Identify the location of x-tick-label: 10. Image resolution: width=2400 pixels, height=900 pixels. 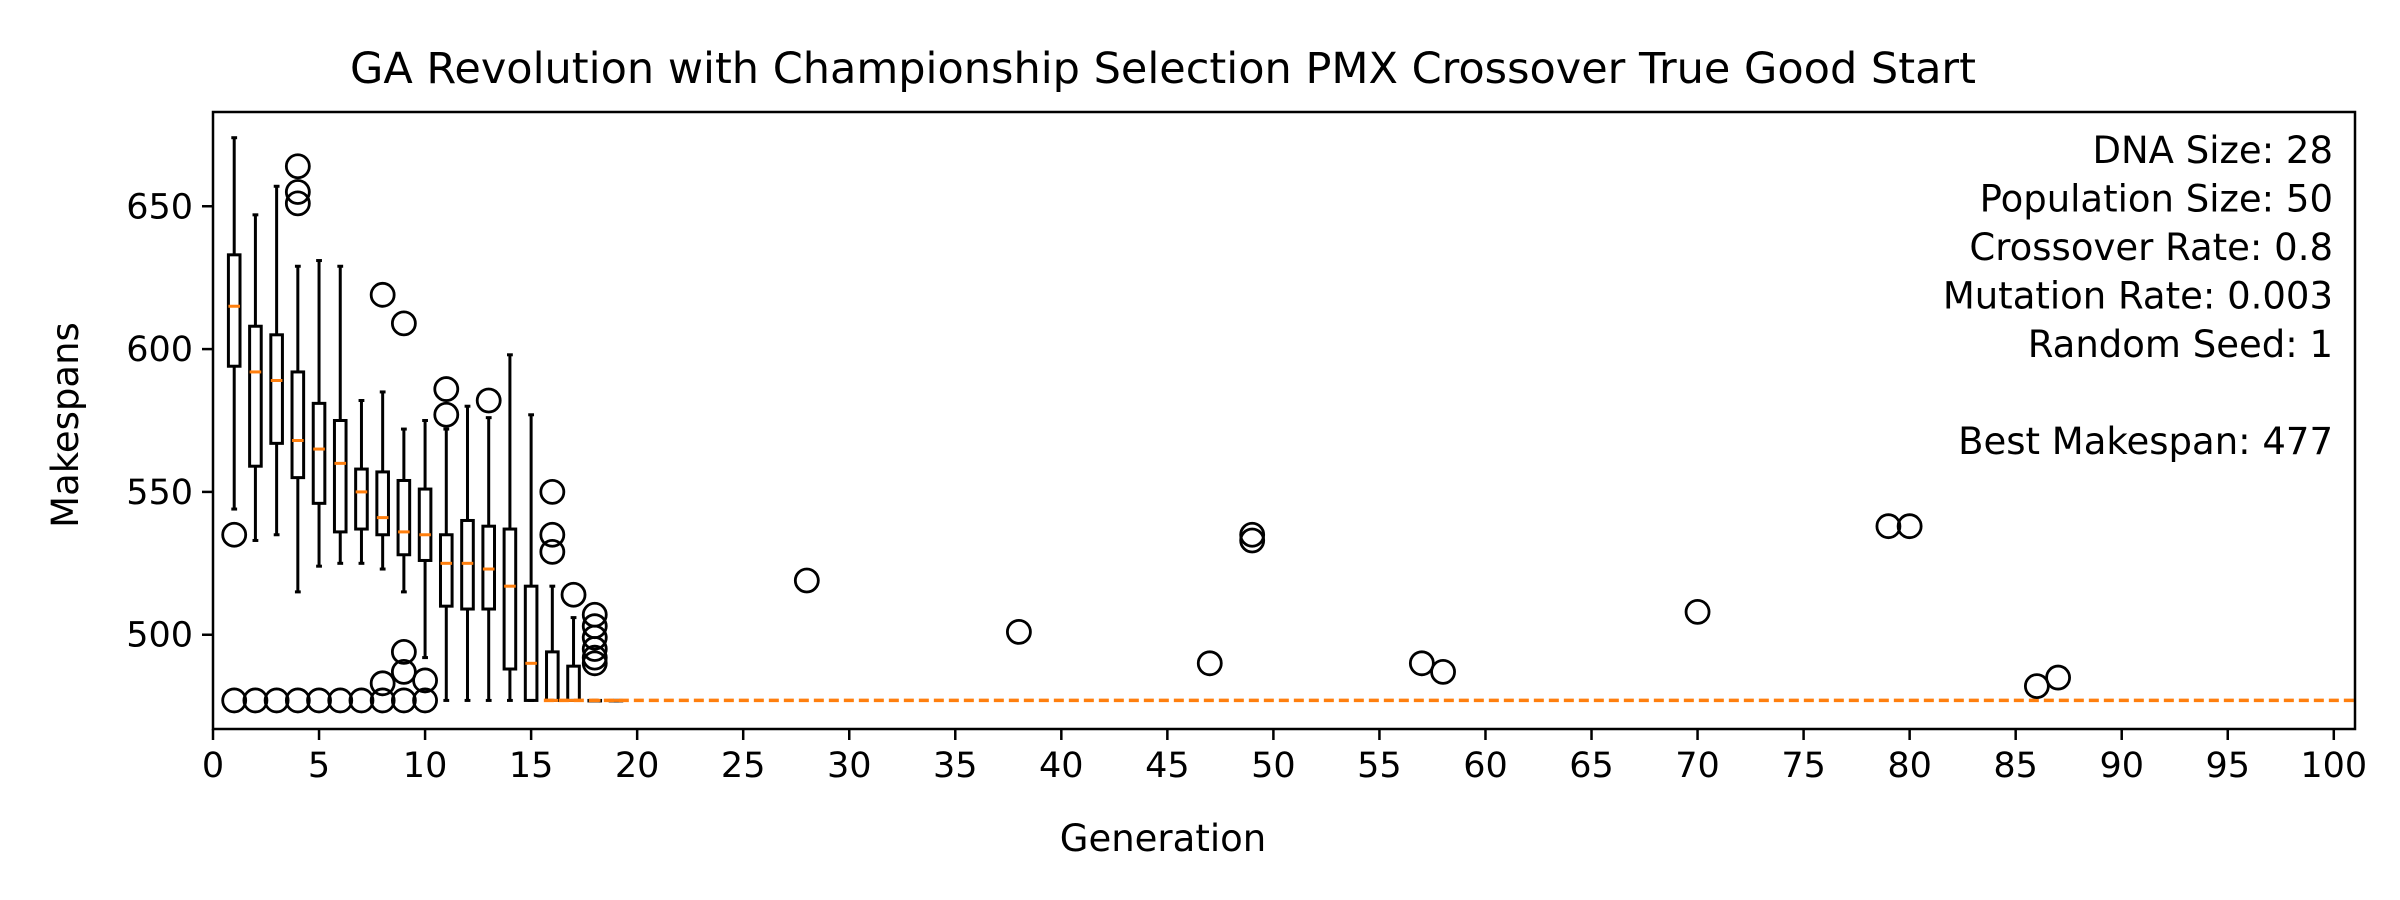
(425, 766).